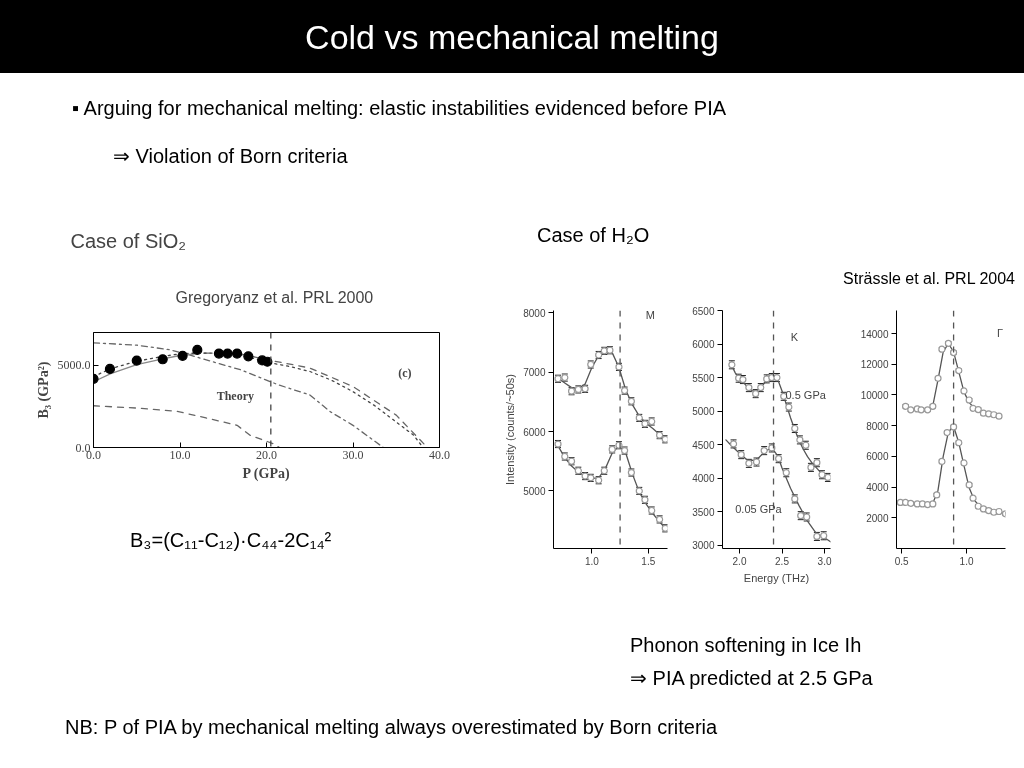  What do you see at coordinates (274, 297) in the screenshot?
I see `chart-subtitle: Gregoryanz et al. PRL 2000` at bounding box center [274, 297].